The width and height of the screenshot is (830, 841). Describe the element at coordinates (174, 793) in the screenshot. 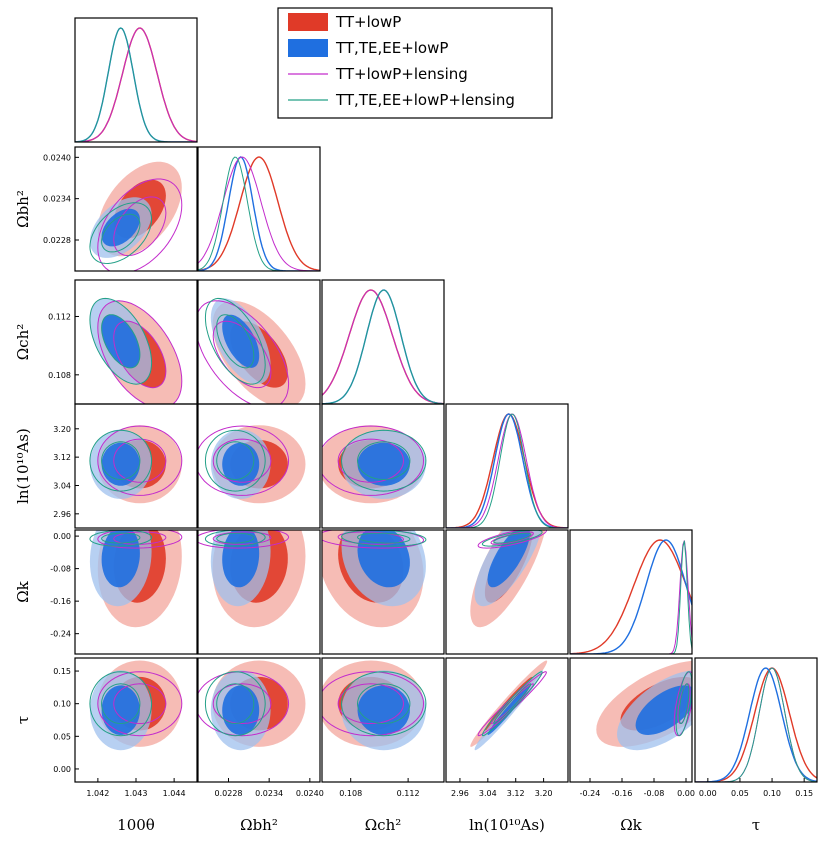

I see `x-tick-label: 1.044` at that location.